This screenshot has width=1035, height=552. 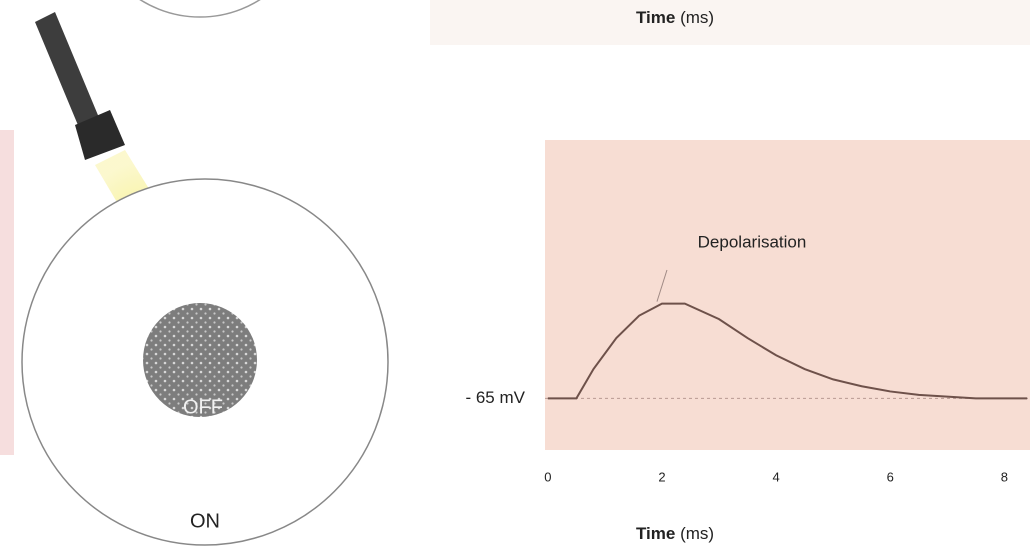 I want to click on x-tick-label: 6, so click(x=890, y=476).